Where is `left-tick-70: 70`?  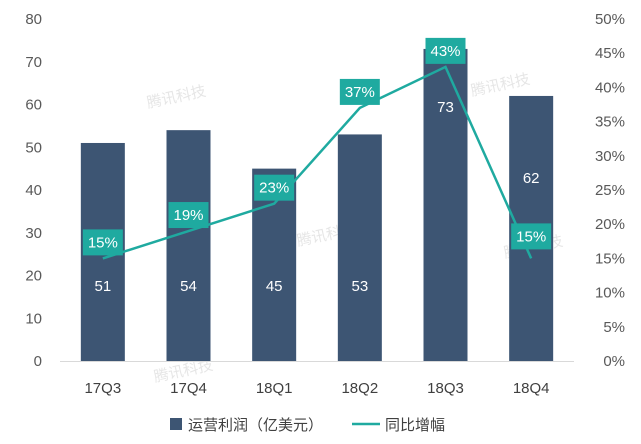 left-tick-70: 70 is located at coordinates (33, 62).